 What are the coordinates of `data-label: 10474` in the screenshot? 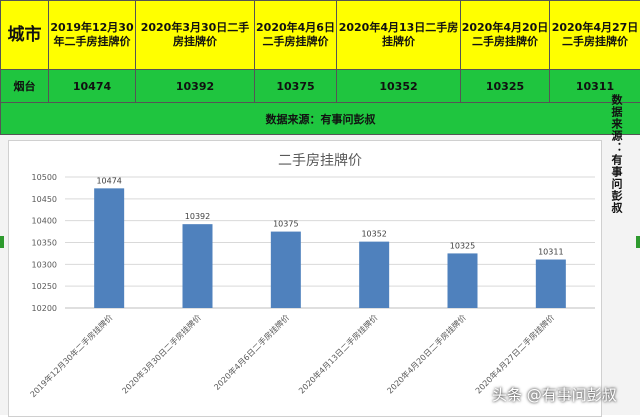 It's located at (108, 180).